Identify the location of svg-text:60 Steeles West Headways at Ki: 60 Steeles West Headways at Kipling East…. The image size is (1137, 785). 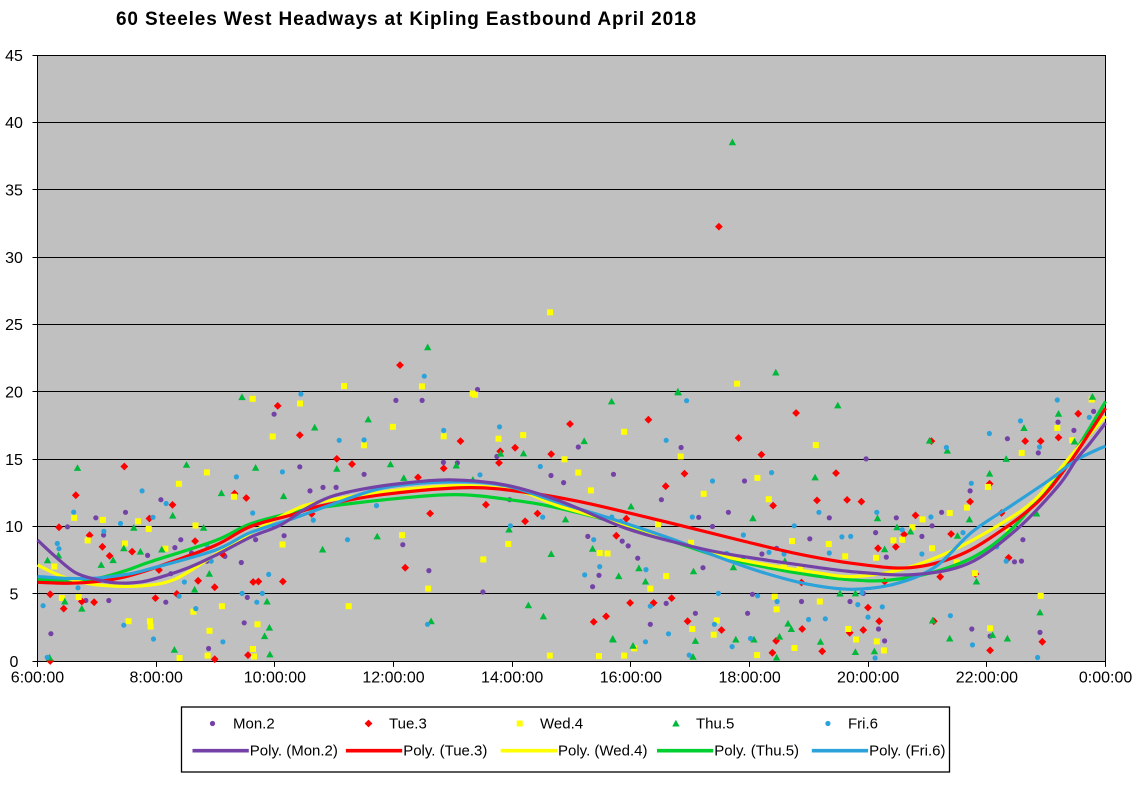
(406, 19).